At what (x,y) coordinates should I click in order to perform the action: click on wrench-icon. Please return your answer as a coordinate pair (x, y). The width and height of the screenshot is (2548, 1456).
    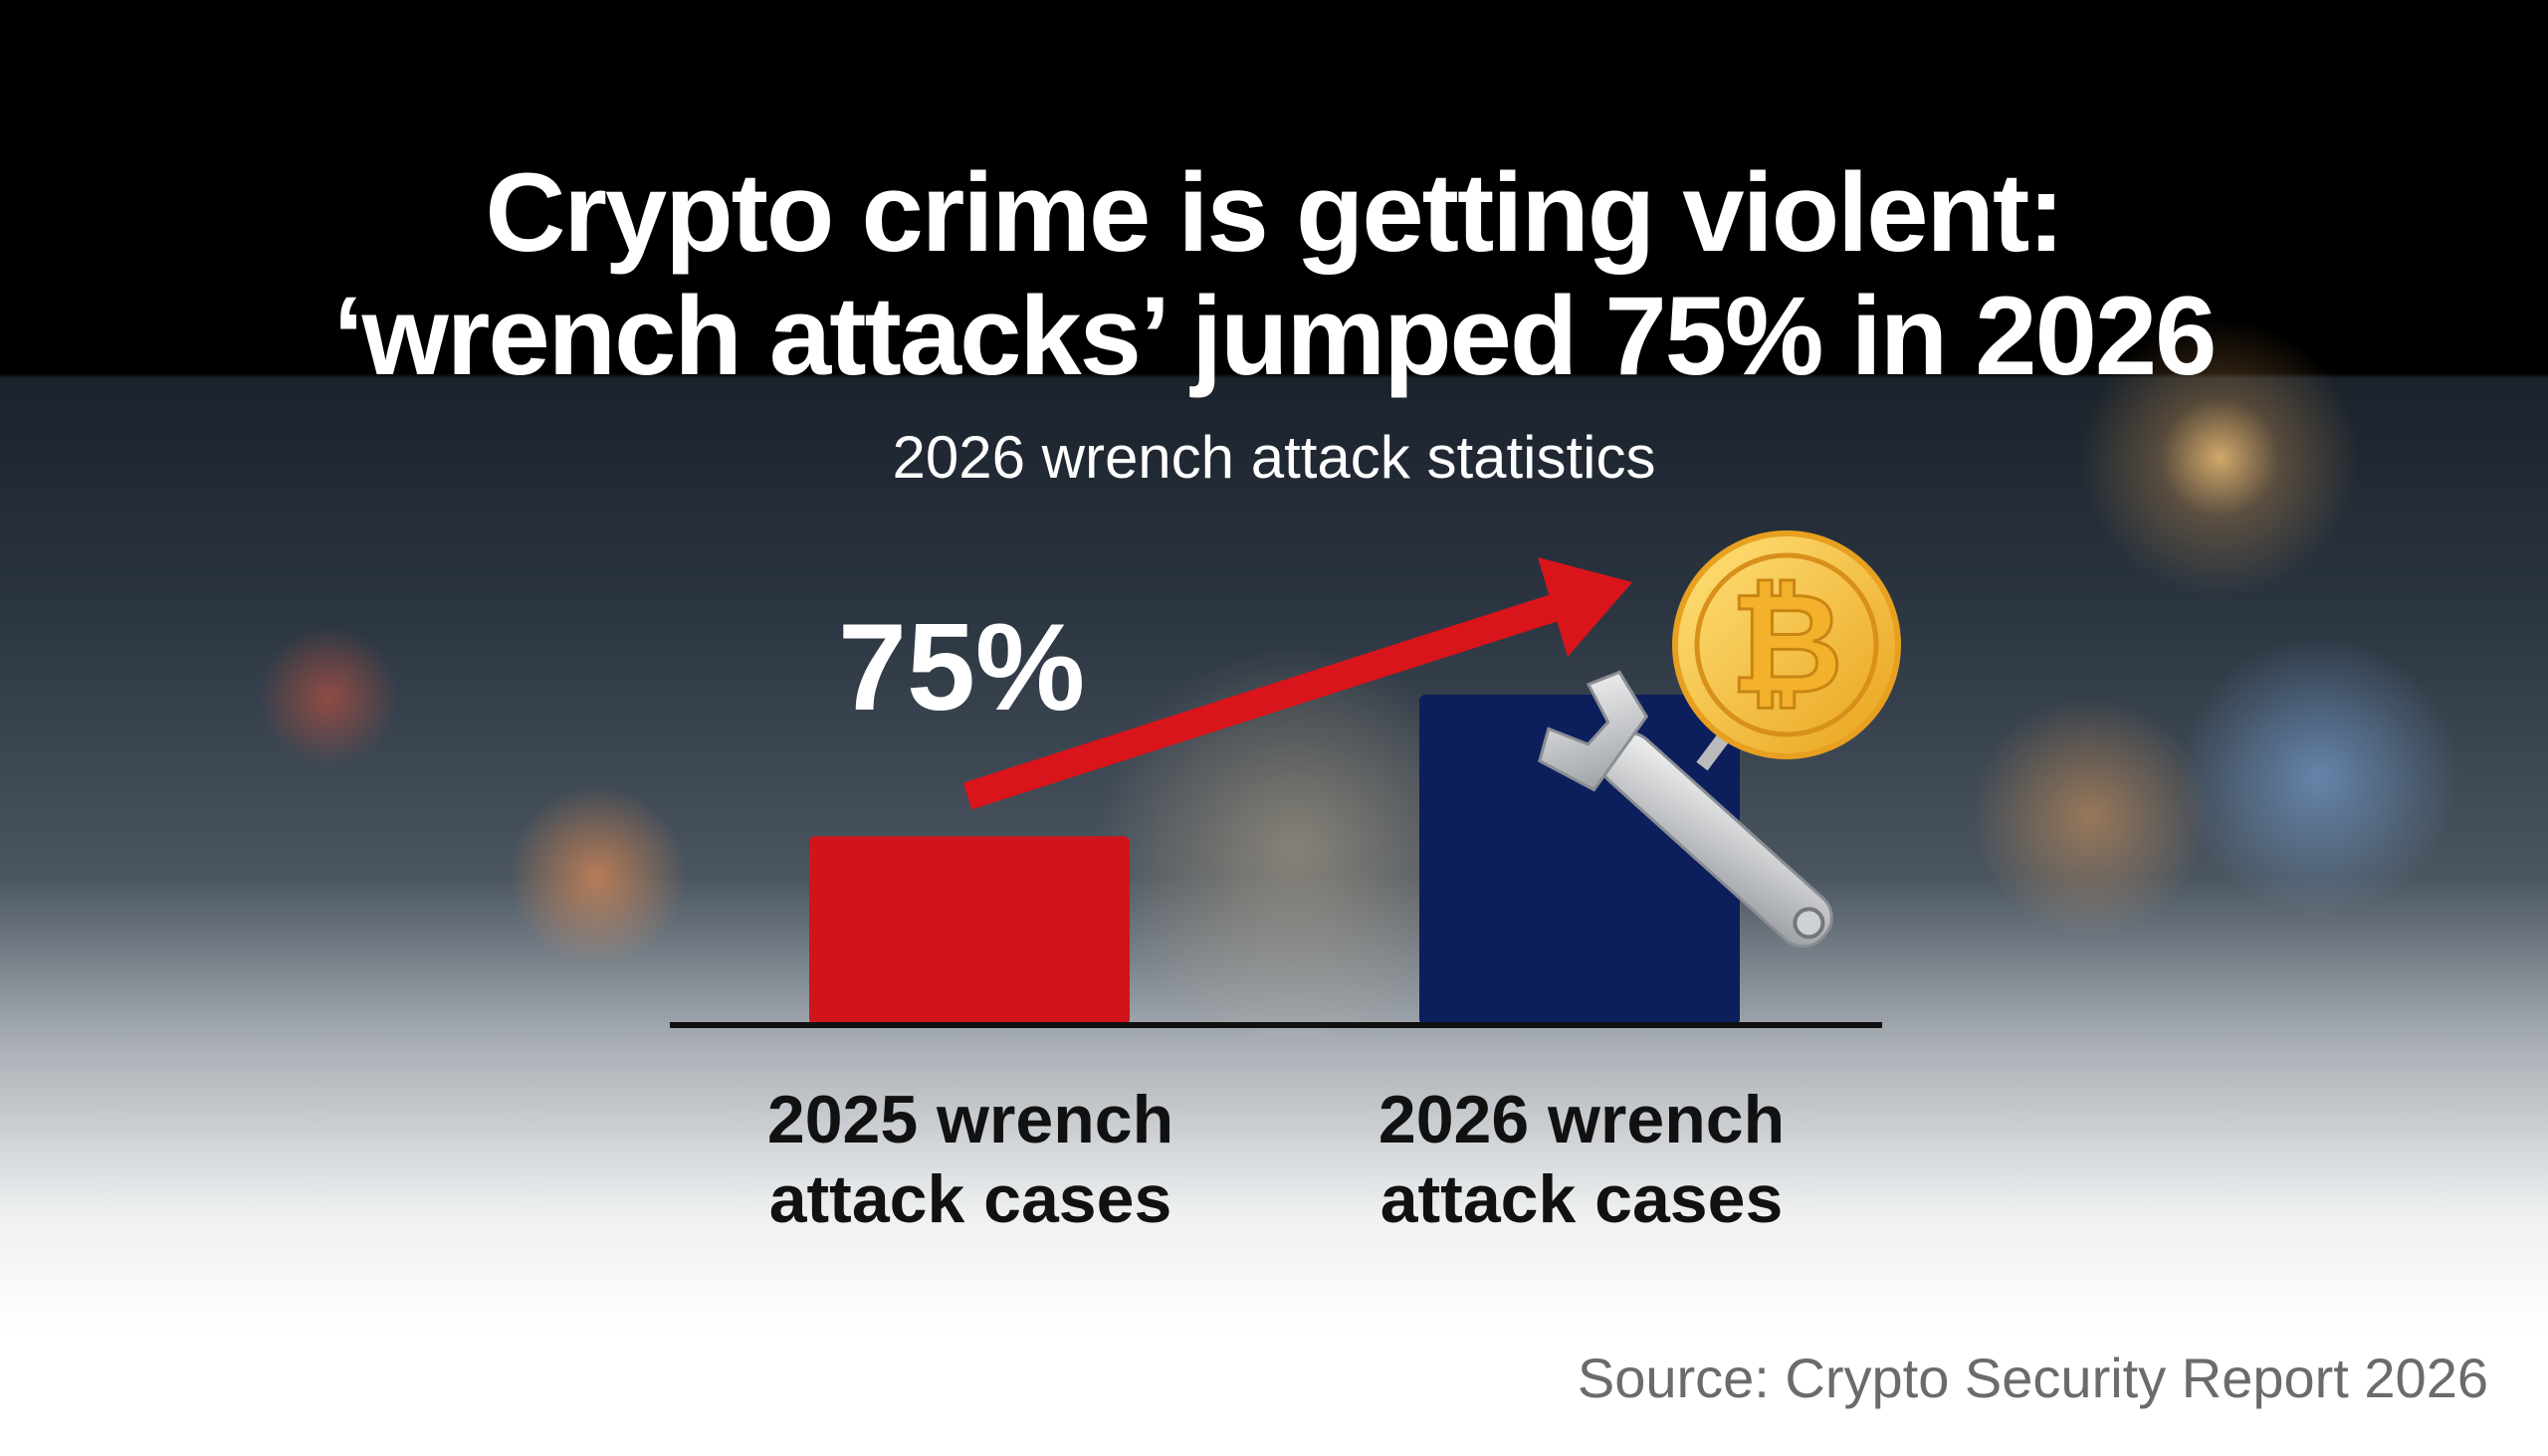
    Looking at the image, I should click on (1685, 809).